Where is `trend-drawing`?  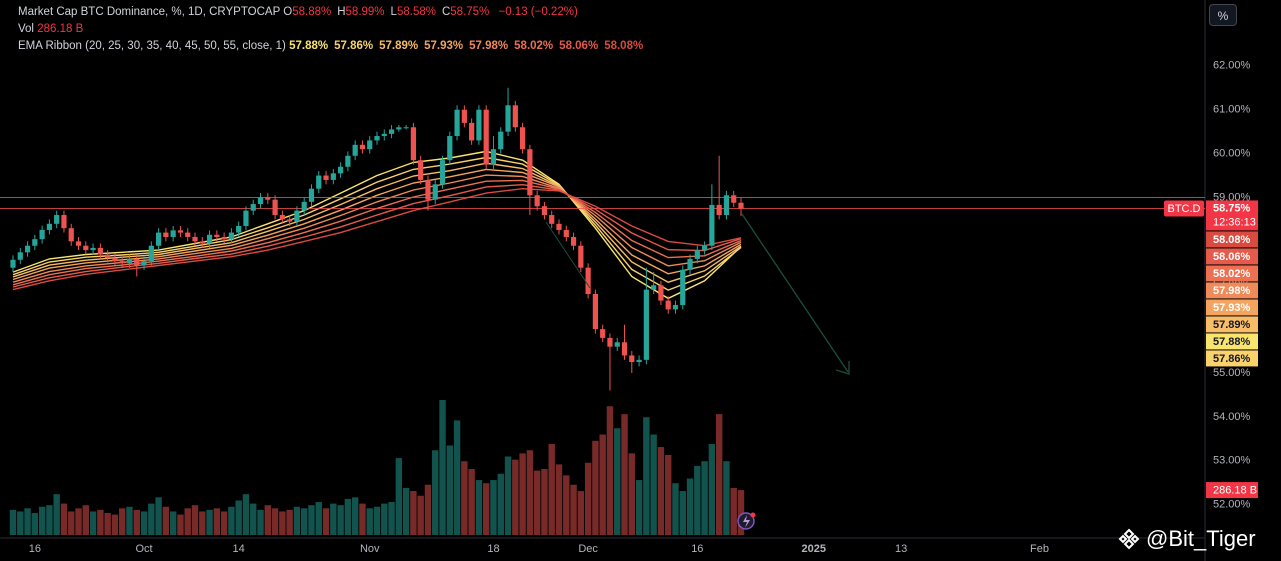
trend-drawing is located at coordinates (568, 255).